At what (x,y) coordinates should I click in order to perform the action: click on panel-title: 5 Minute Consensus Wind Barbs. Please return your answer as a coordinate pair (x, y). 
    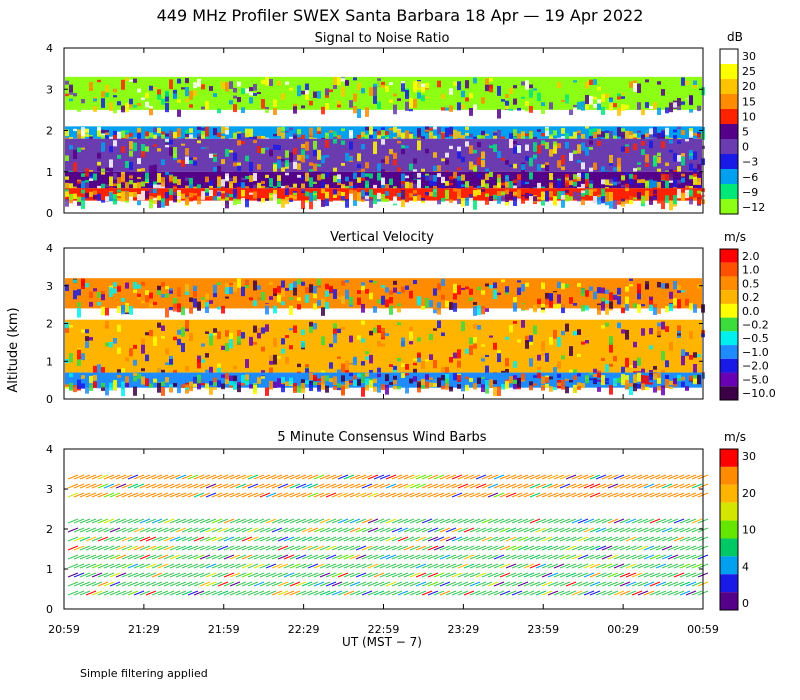
    Looking at the image, I should click on (381, 437).